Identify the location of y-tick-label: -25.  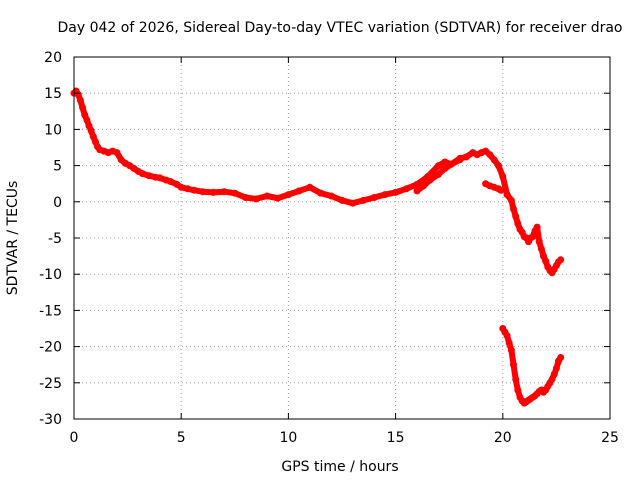
(50, 384).